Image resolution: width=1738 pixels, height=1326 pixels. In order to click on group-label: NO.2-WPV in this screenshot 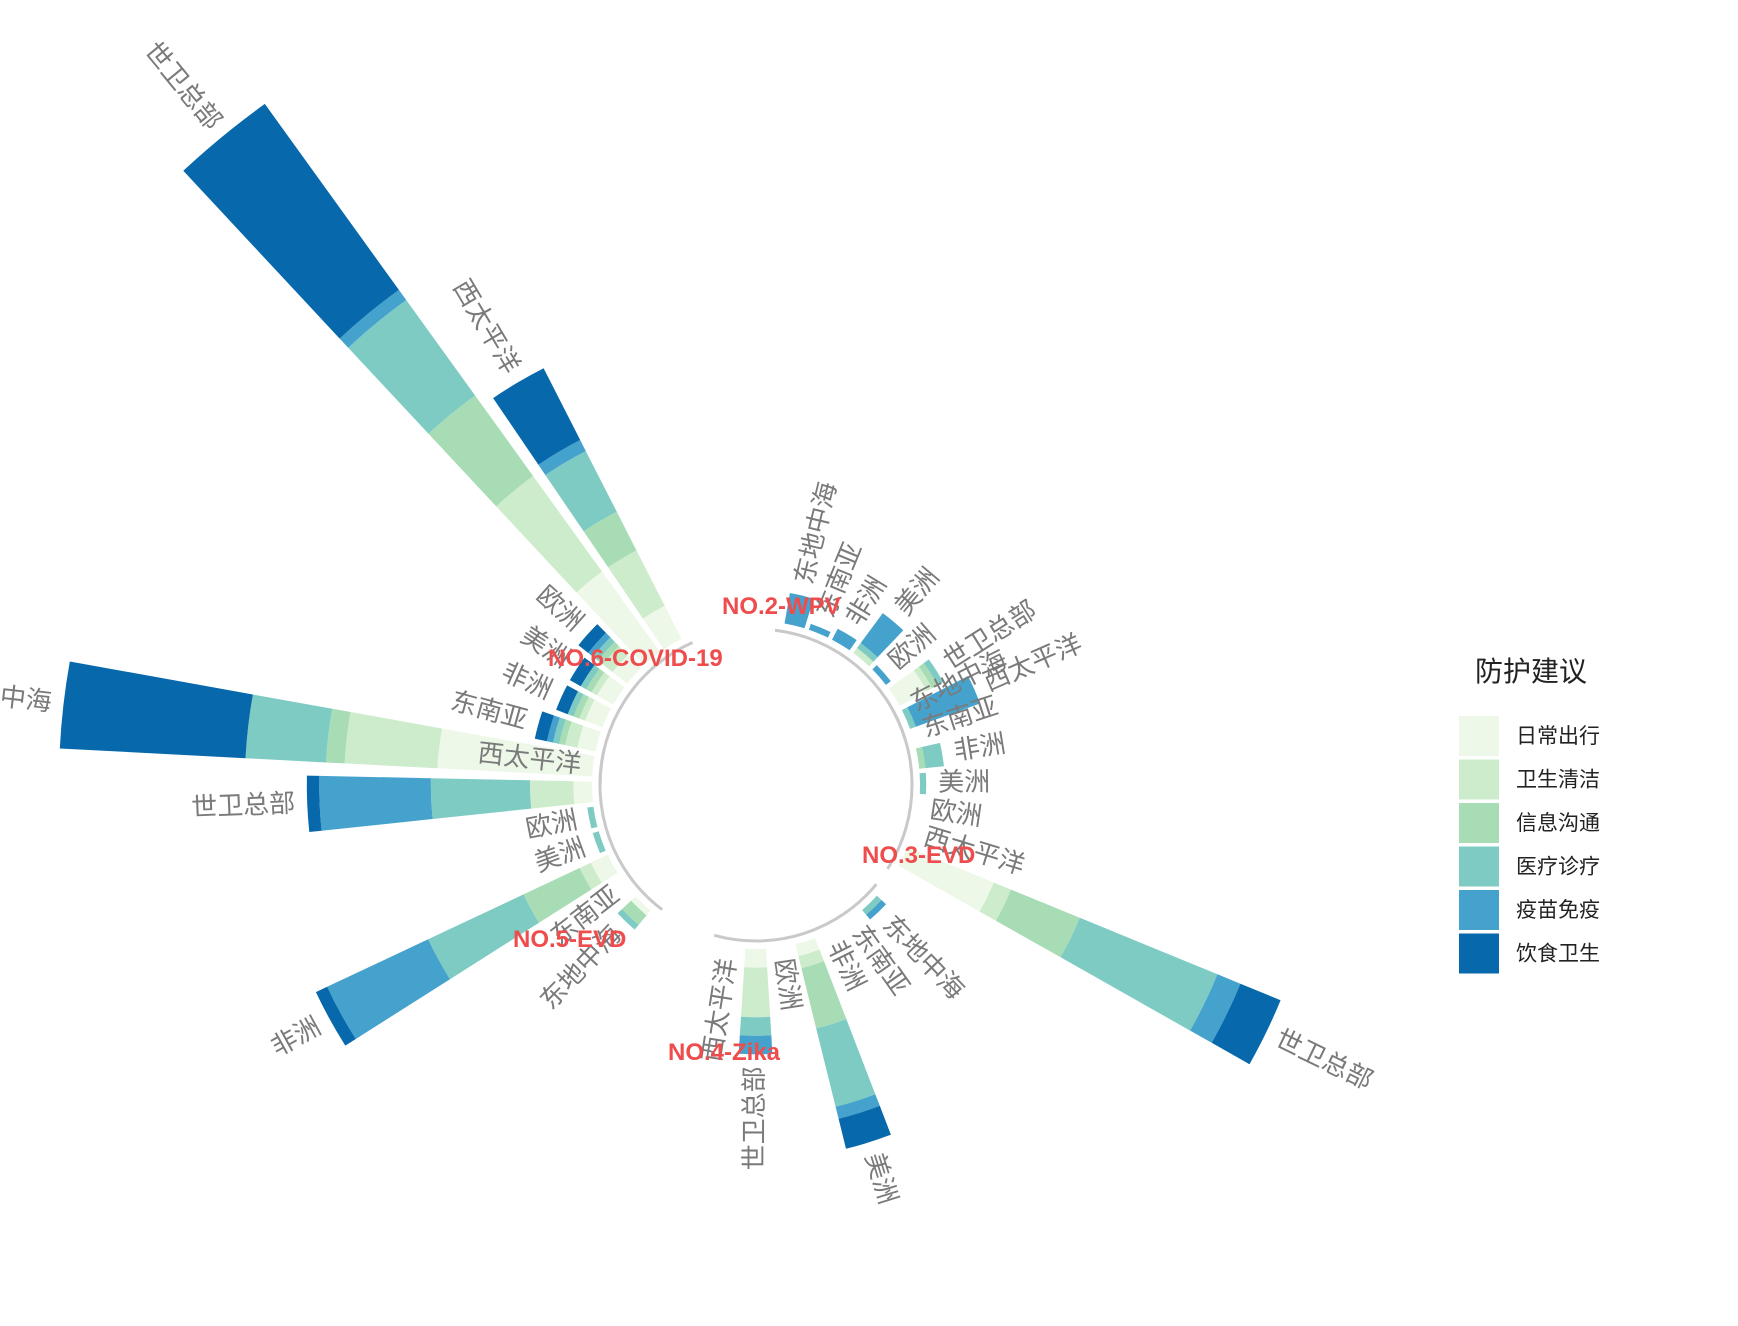, I will do `click(781, 606)`.